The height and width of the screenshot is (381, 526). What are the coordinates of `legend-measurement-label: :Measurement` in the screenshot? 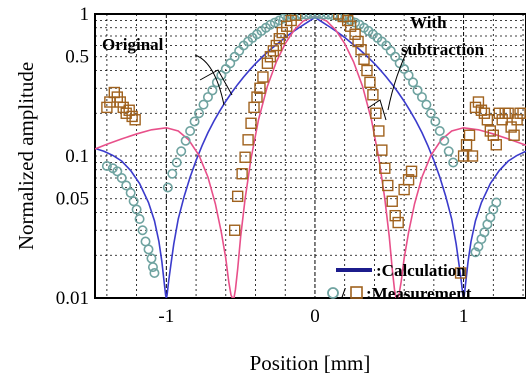 It's located at (419, 293).